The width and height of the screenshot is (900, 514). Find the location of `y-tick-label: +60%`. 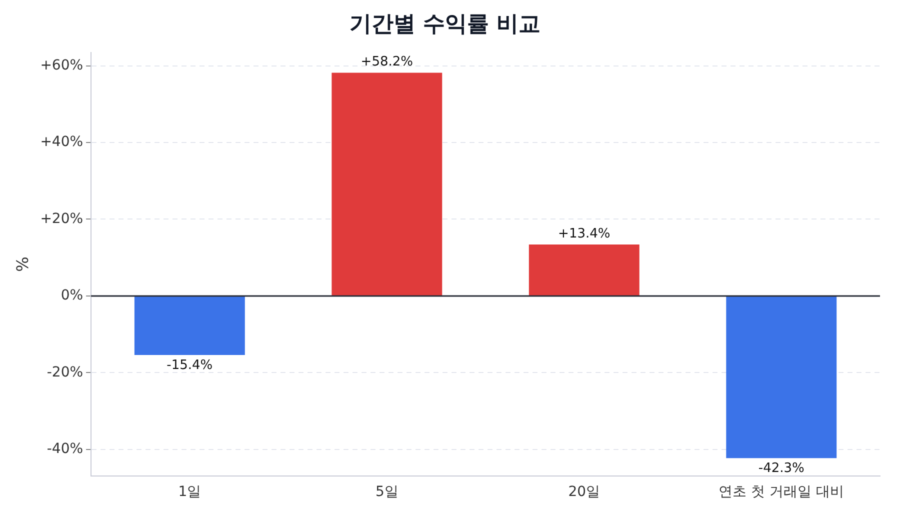

y-tick-label: +60% is located at coordinates (62, 65).